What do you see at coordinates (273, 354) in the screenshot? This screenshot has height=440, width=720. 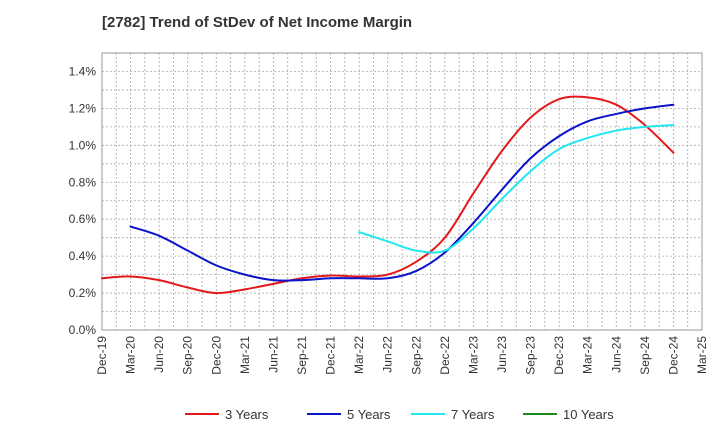 I see `x-tick-label: Jun-21` at bounding box center [273, 354].